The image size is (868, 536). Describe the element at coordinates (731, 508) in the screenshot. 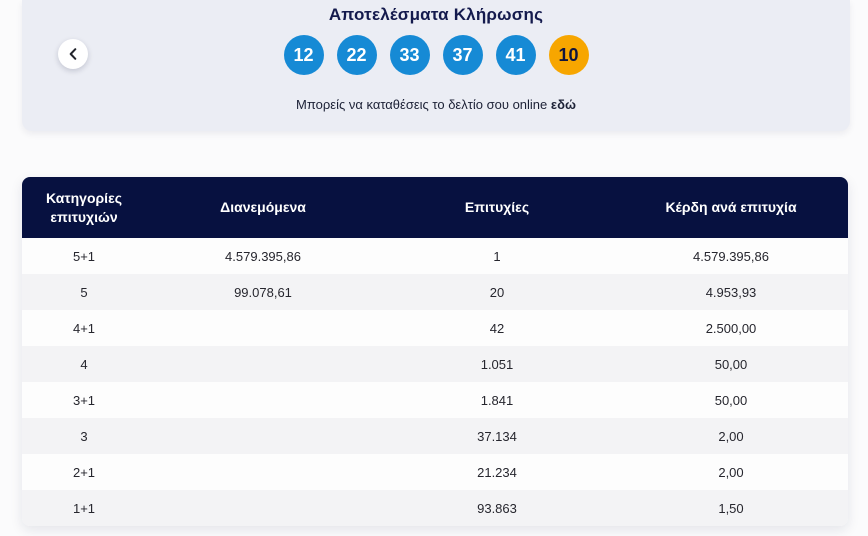

I see `prize-cell: 1,50` at that location.